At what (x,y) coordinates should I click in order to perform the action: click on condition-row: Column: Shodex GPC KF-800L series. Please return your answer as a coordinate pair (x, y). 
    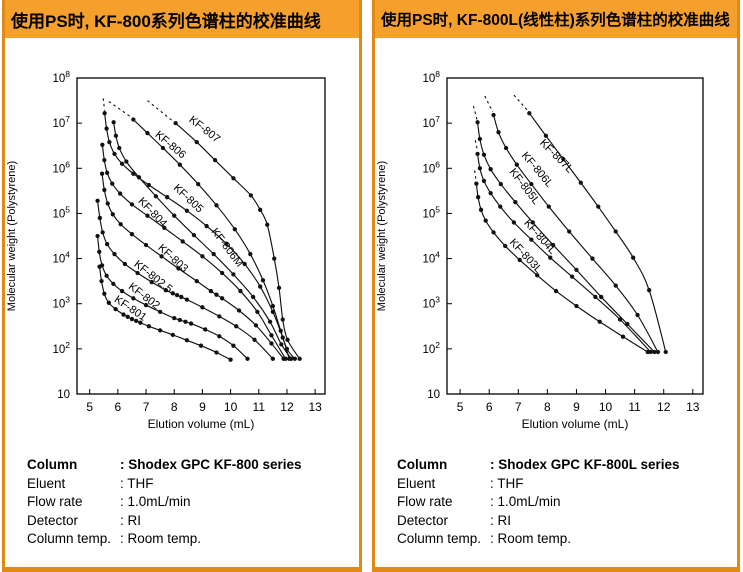
    Looking at the image, I should click on (562, 465).